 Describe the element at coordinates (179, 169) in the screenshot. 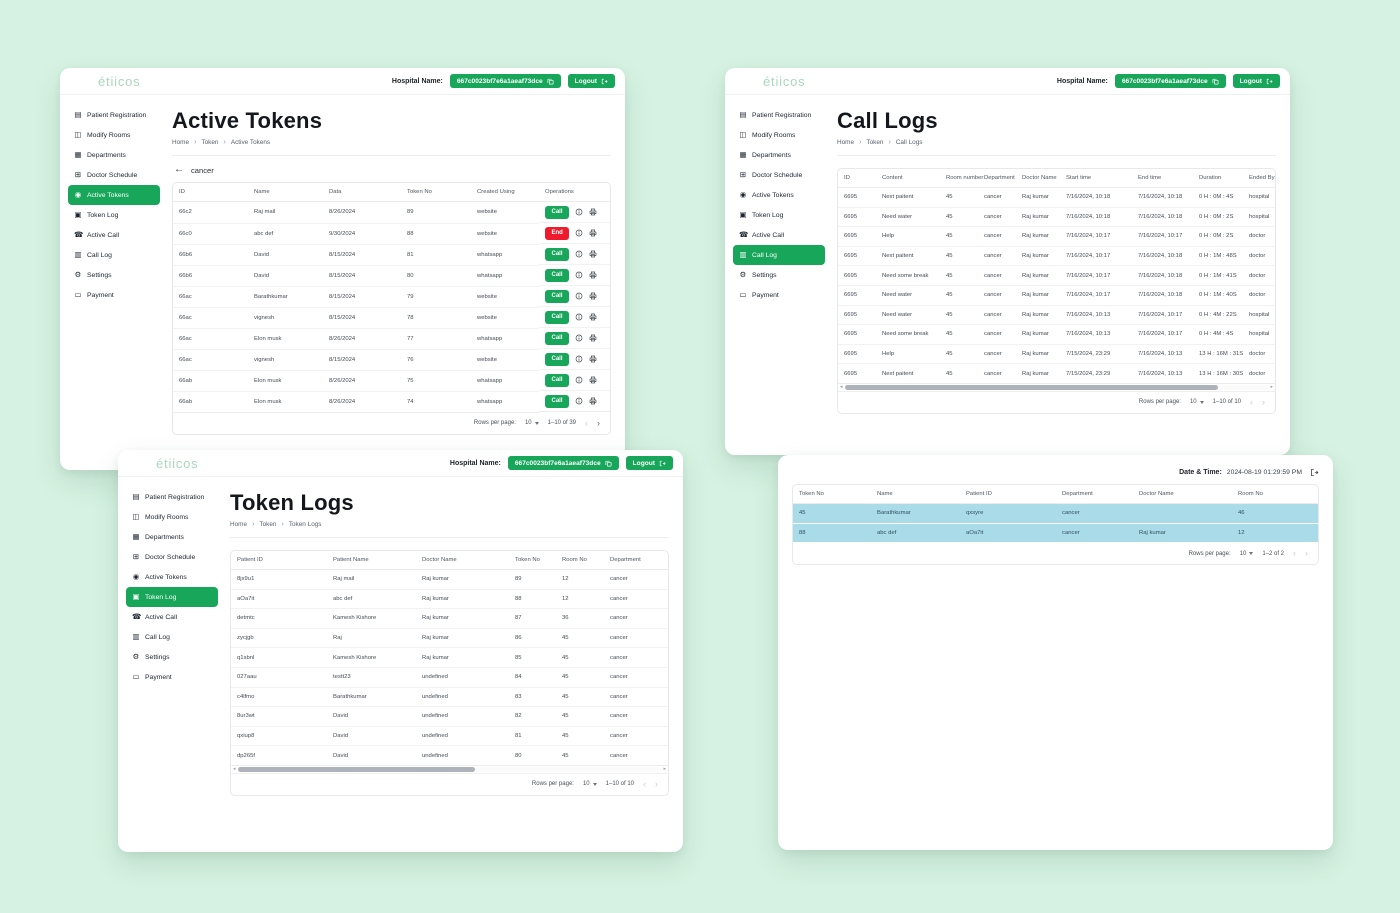

I see `back-arrow-icon: ←` at that location.